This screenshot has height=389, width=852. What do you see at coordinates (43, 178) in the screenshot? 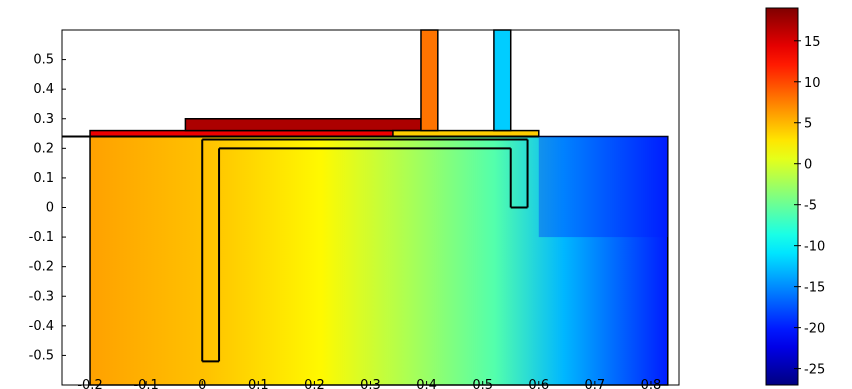
I see `y-tick-label: 0.1` at bounding box center [43, 178].